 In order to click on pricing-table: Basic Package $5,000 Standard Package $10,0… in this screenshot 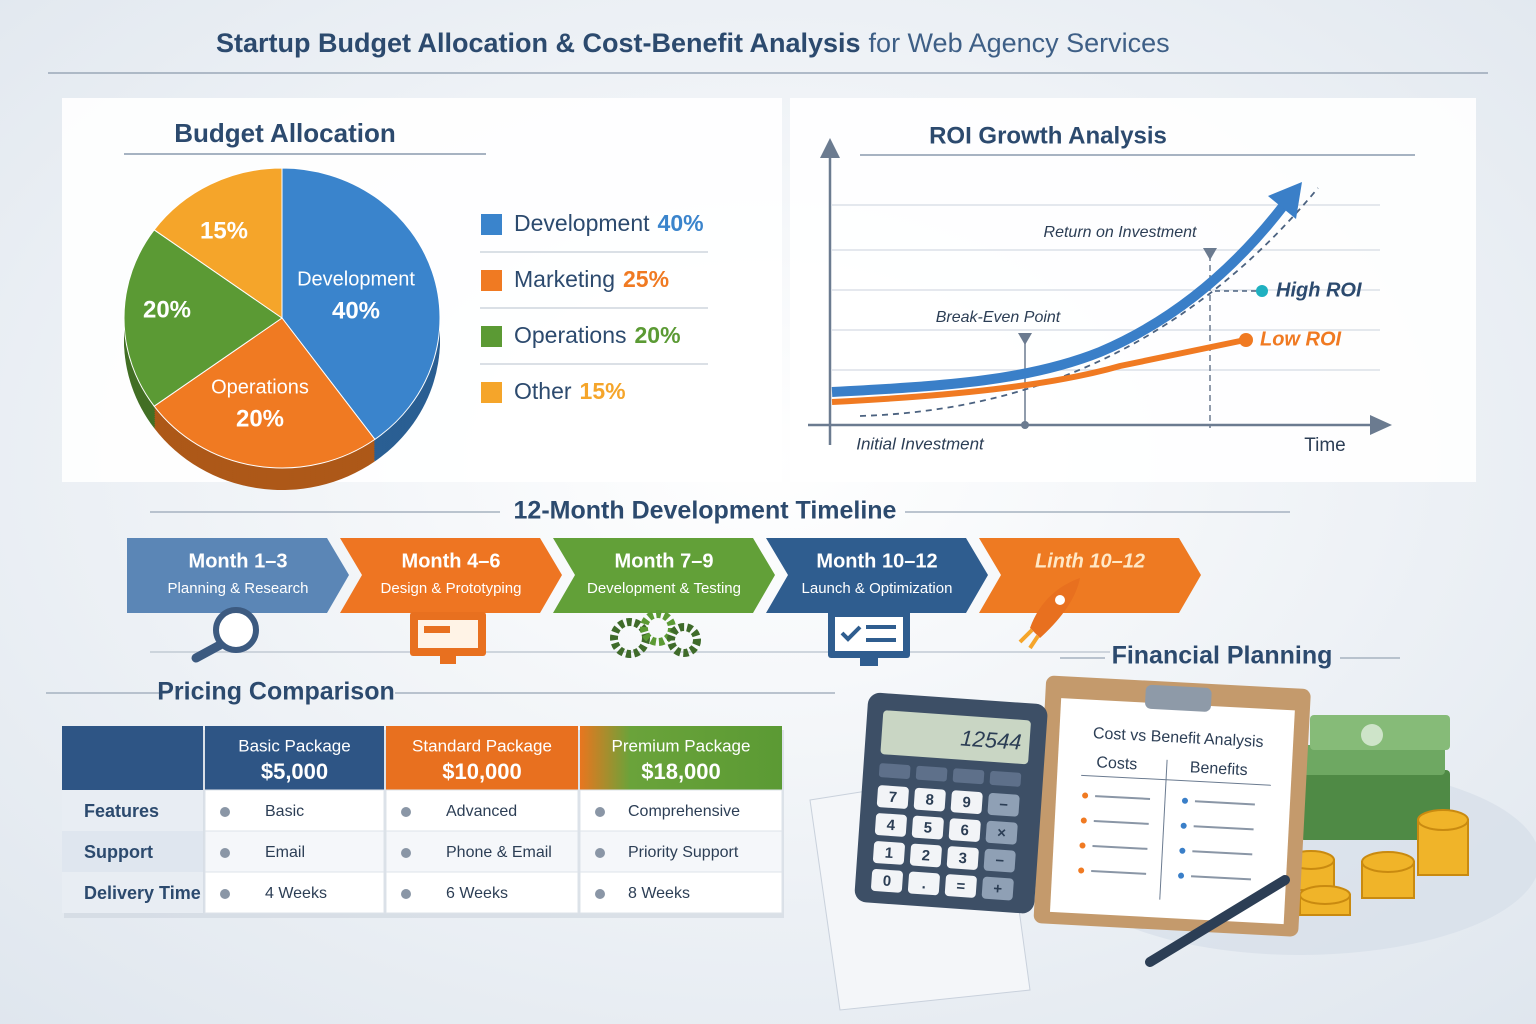, I will do `click(423, 822)`.